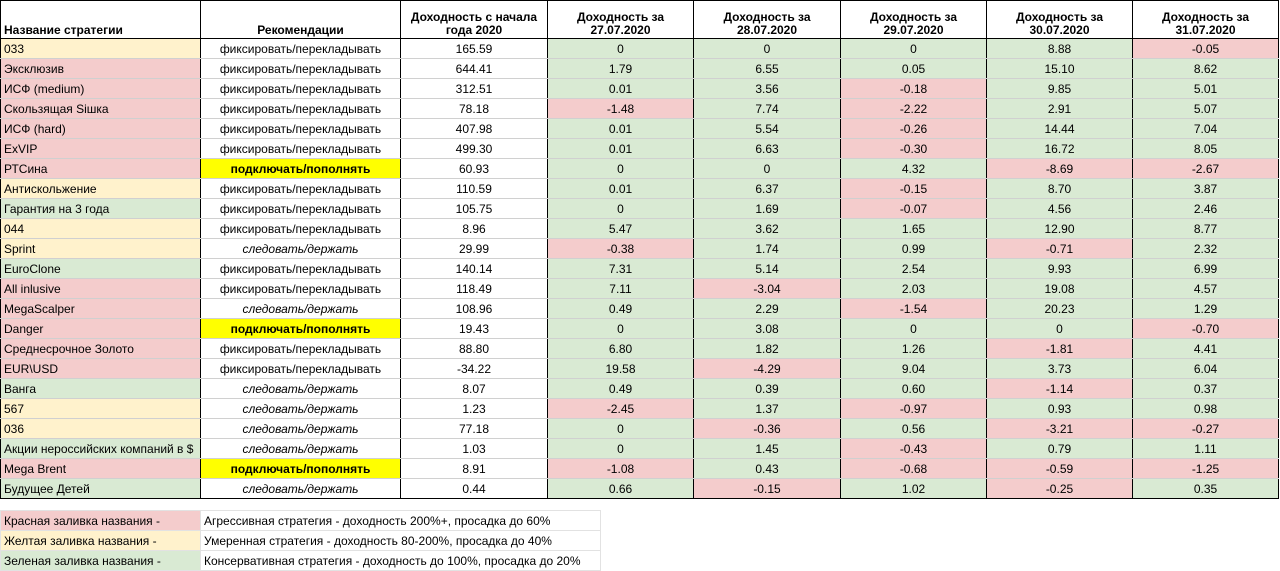 Image resolution: width=1280 pixels, height=571 pixels. I want to click on strategy-name-cell: Эксклюзив, so click(100, 68).